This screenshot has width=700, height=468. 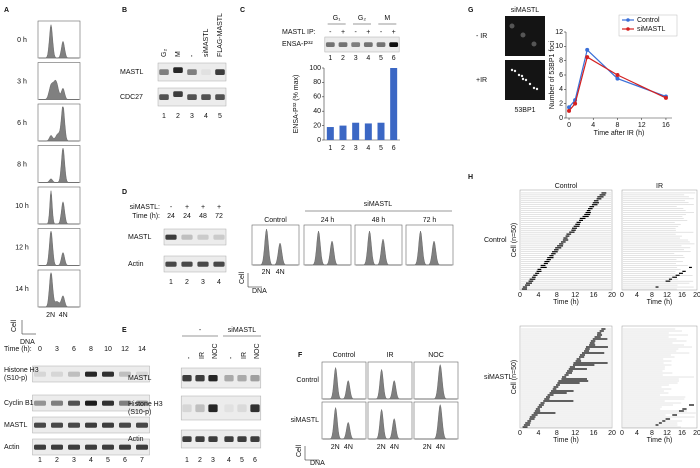 What do you see at coordinates (131, 97) in the screenshot?
I see `label: CDC27` at bounding box center [131, 97].